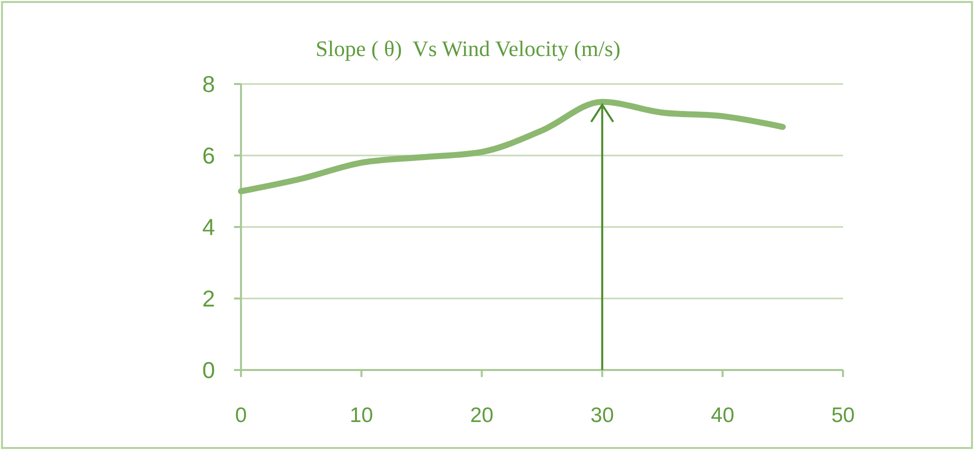 This screenshot has width=974, height=450. Describe the element at coordinates (209, 227) in the screenshot. I see `y-tick-label: 4` at that location.